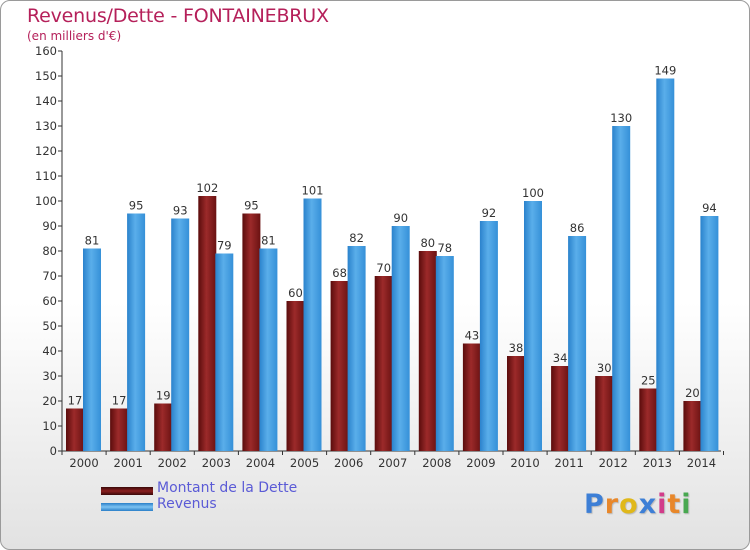 This screenshot has height=550, width=750. I want to click on x-tick-label: 2008, so click(436, 463).